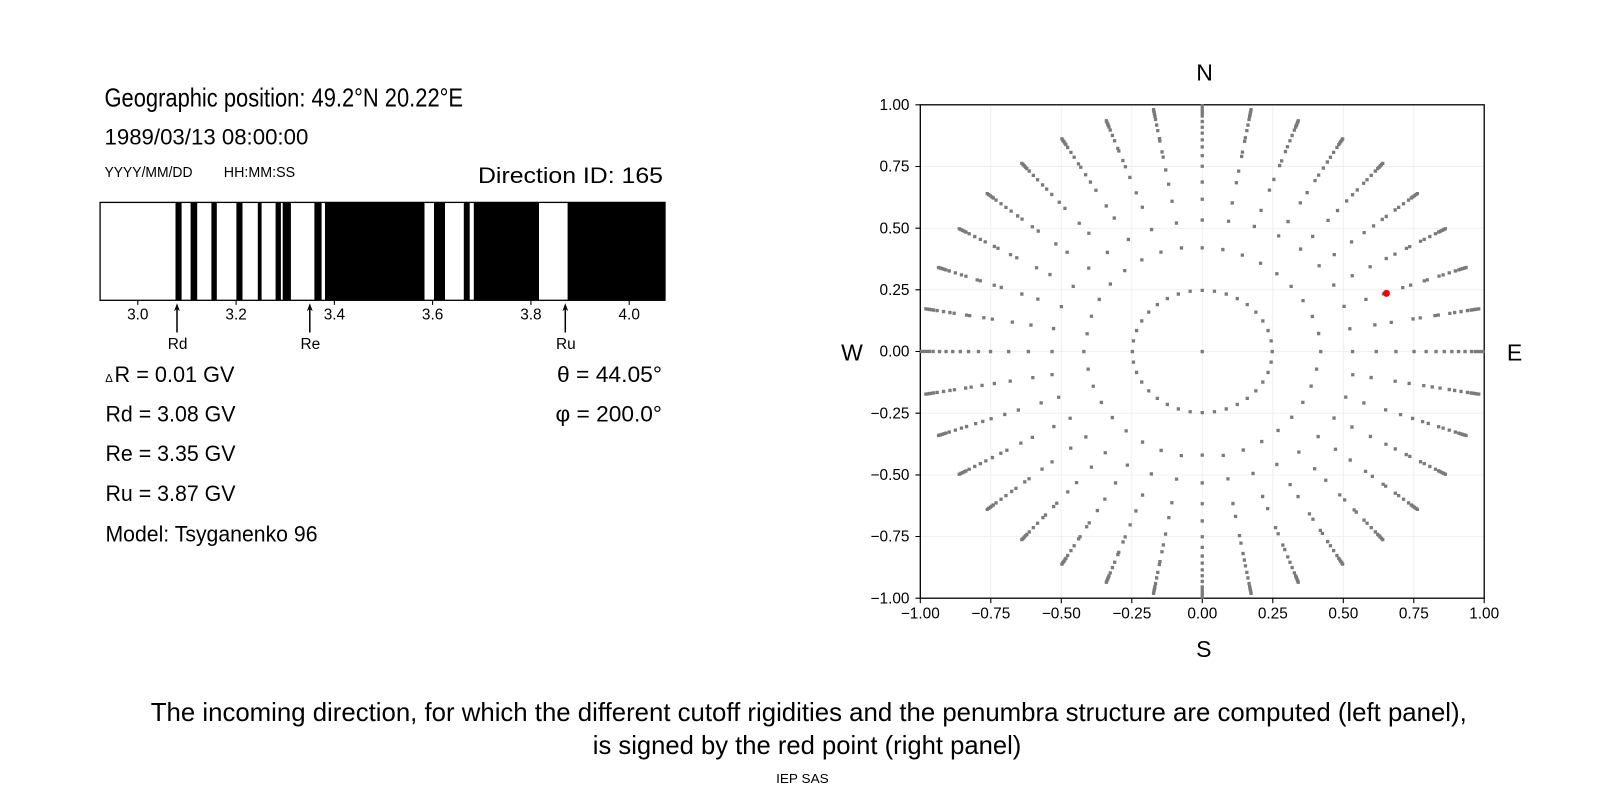  Describe the element at coordinates (530, 315) in the screenshot. I see `svg-text: 3.8` at that location.